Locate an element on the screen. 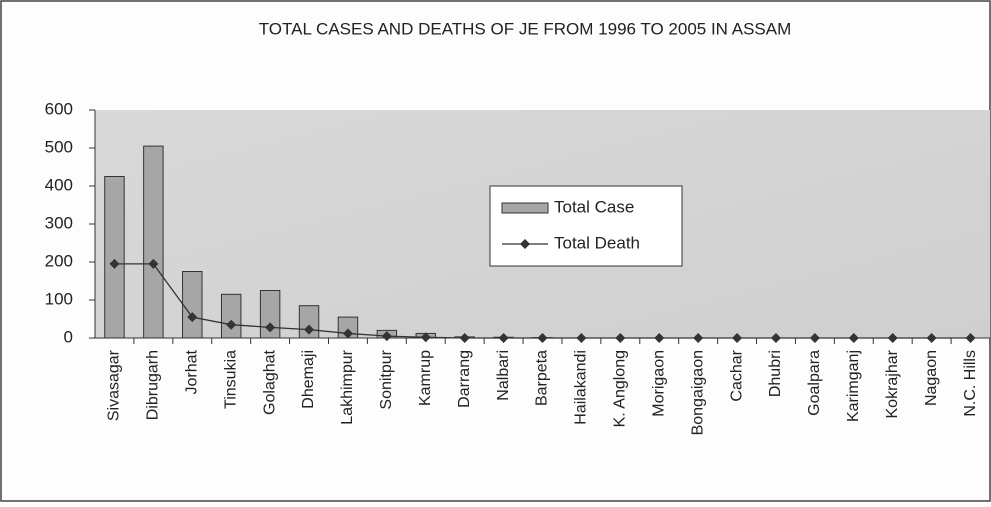 This screenshot has height=507, width=991. x-tick-label: Cachar is located at coordinates (736, 375).